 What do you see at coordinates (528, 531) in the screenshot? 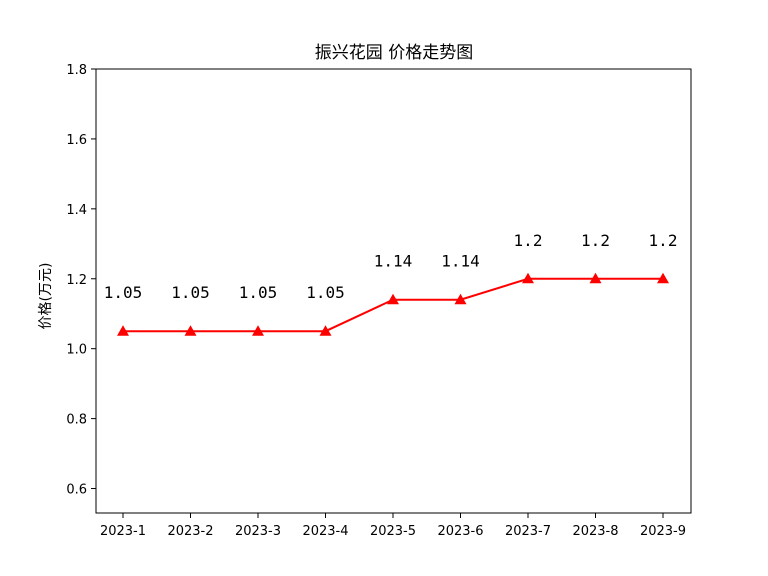
I see `x-tick-label: 2023-7` at bounding box center [528, 531].